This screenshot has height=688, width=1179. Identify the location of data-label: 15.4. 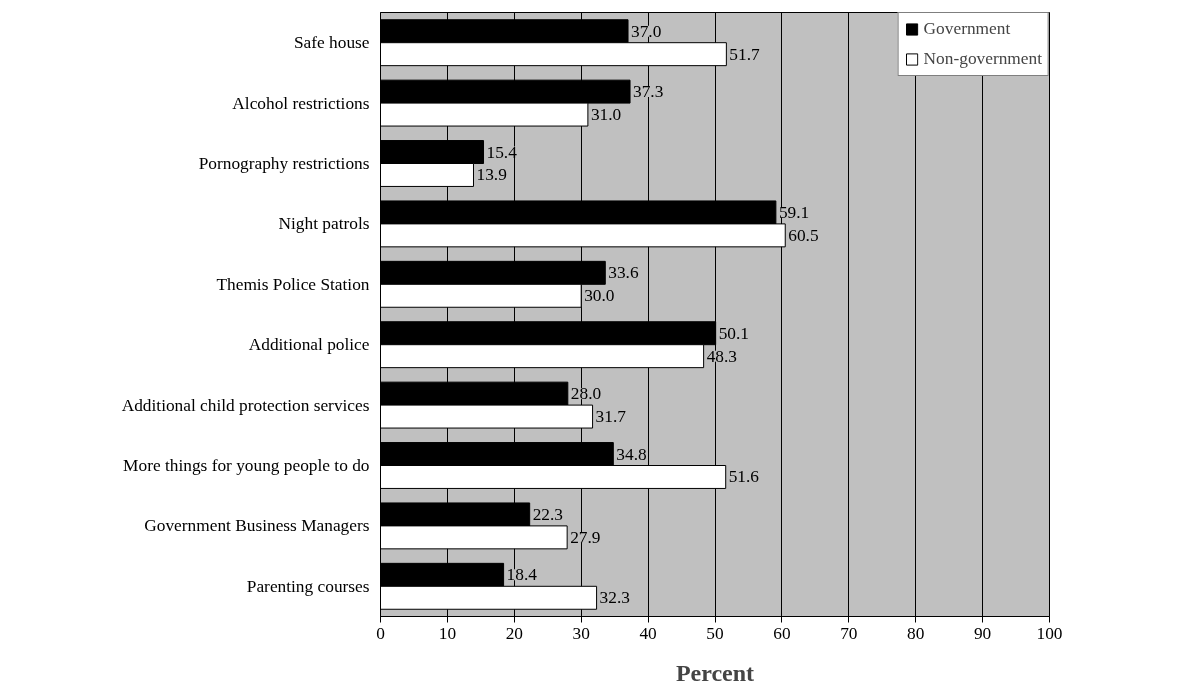
(502, 152).